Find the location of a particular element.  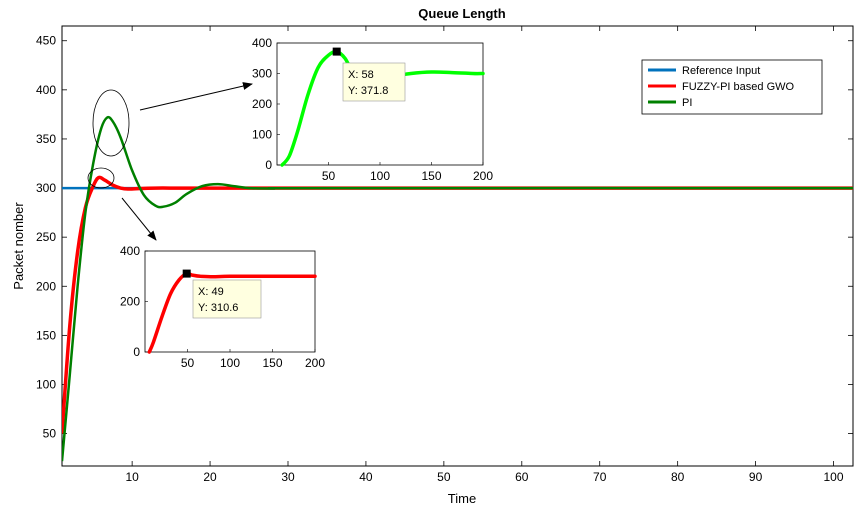

upper-inset-ticks: 50 100 150 200 0 100 200 300 400 is located at coordinates (372, 109).